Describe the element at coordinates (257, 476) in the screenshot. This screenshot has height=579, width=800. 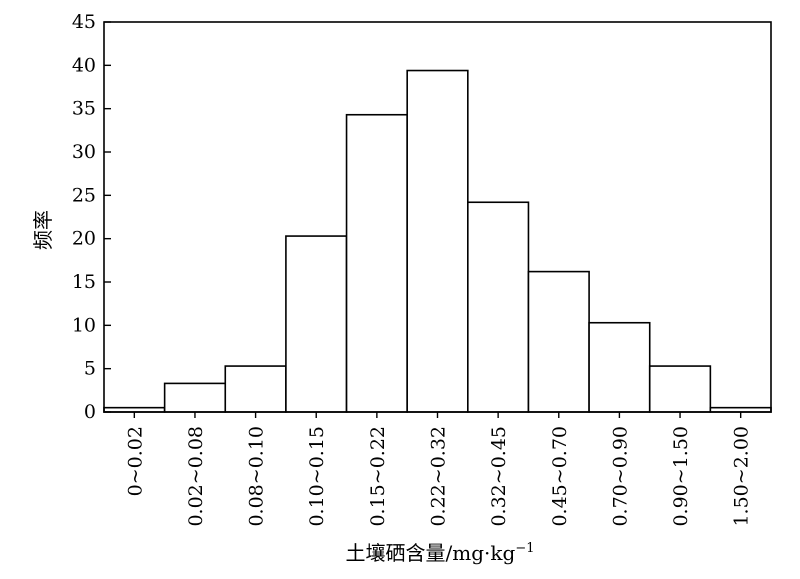
I see `x-tick-label: 0.08~0.10` at that location.